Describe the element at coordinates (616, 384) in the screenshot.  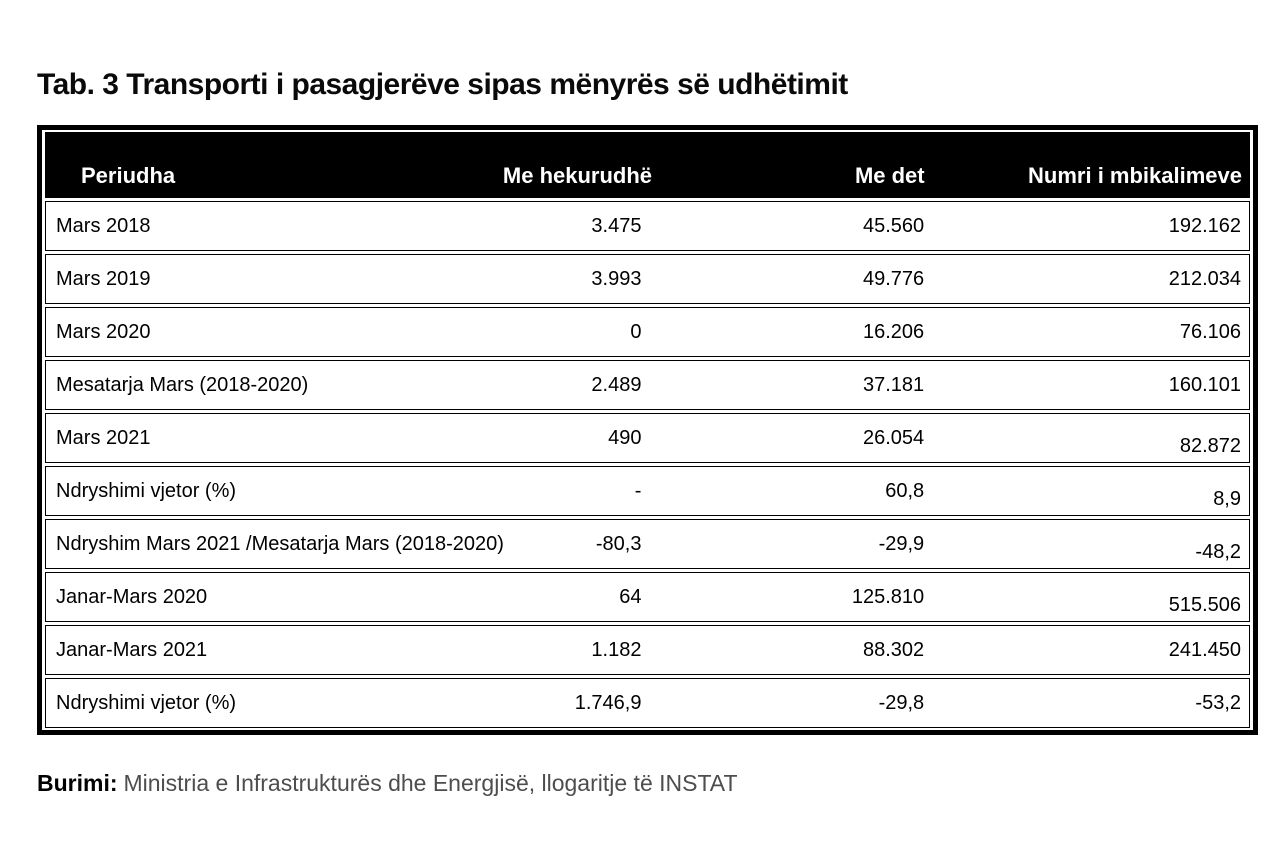
I see `value-cell: 2.489` at that location.